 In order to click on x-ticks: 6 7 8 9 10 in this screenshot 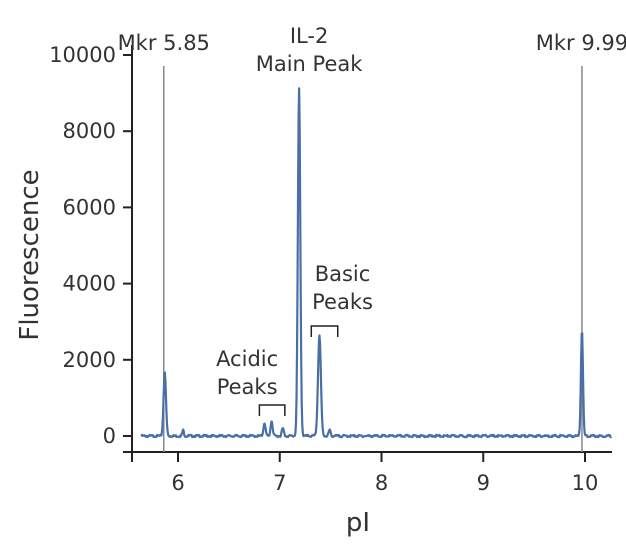, I will do `click(384, 473)`.